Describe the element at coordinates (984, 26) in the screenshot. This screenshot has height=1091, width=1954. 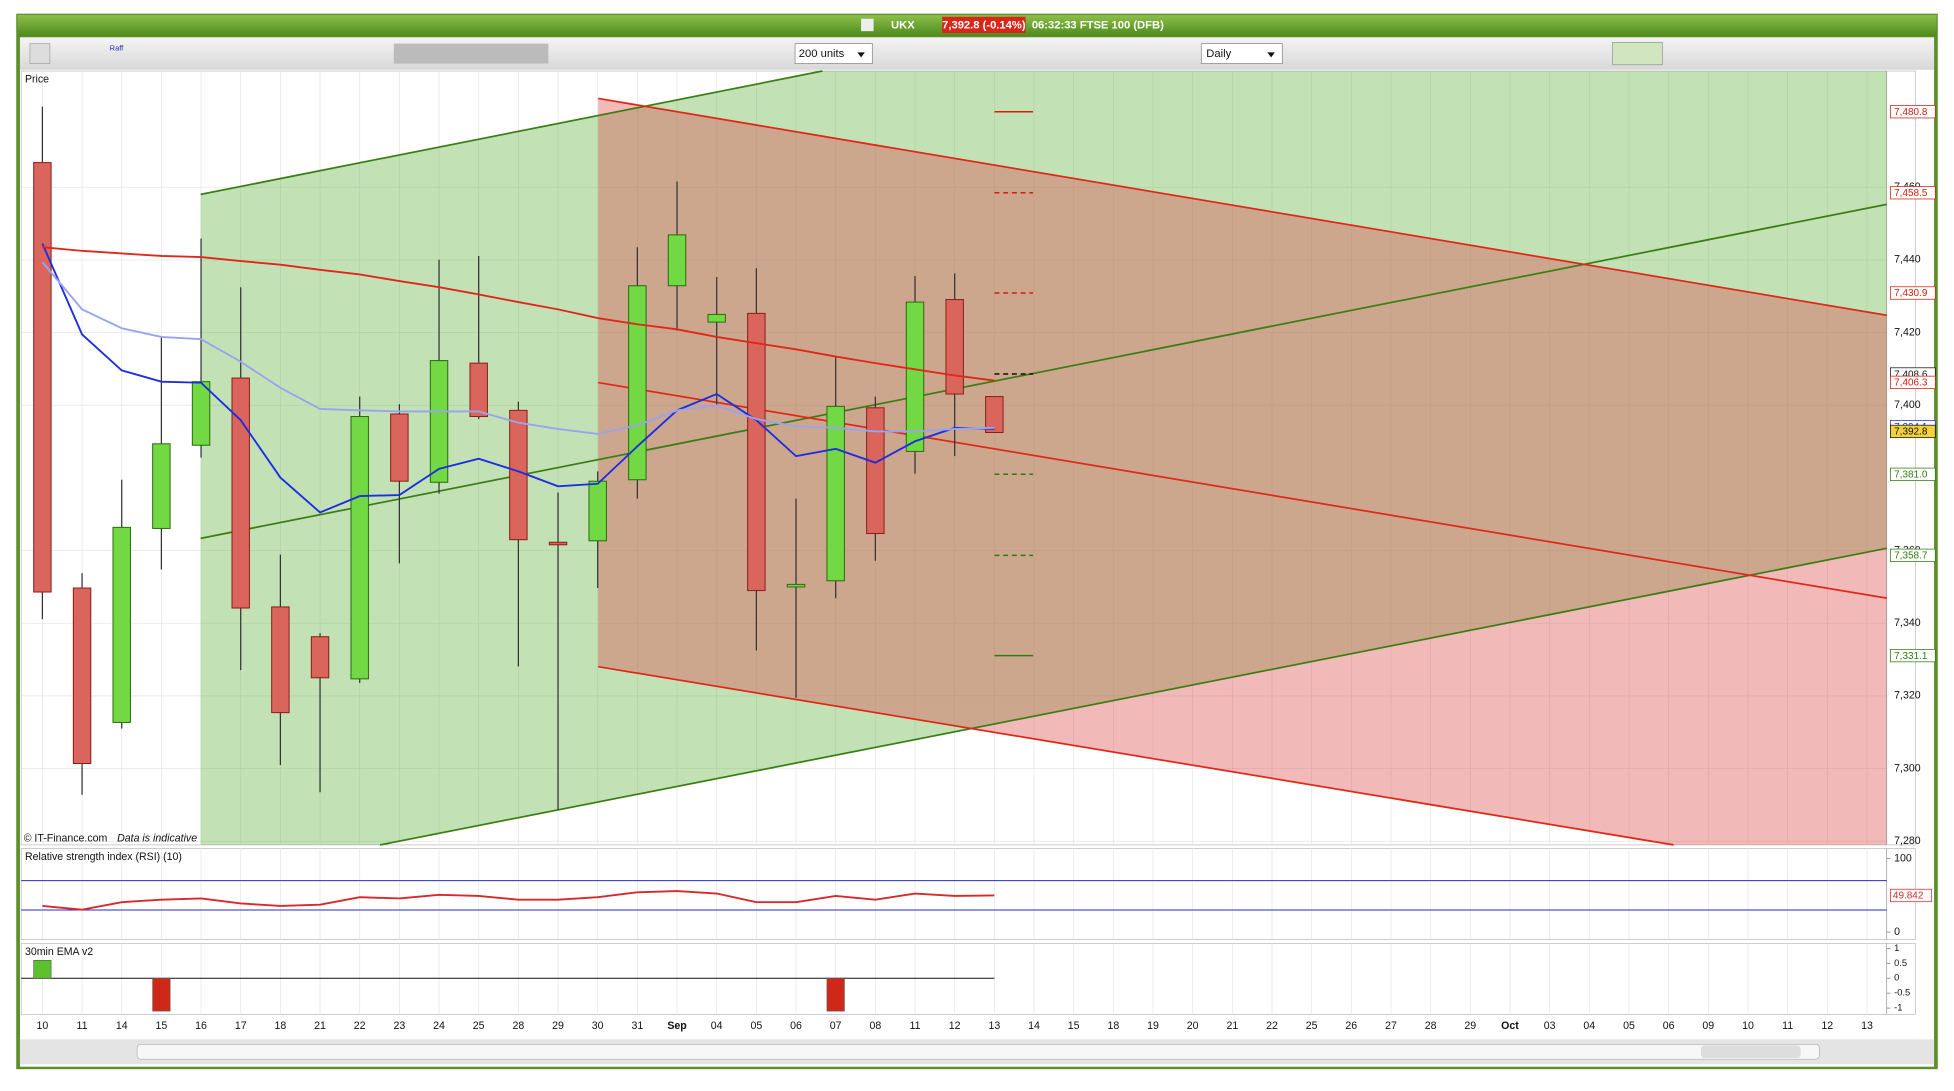
I see `quote: 7,392.8 (-0.14%)` at that location.